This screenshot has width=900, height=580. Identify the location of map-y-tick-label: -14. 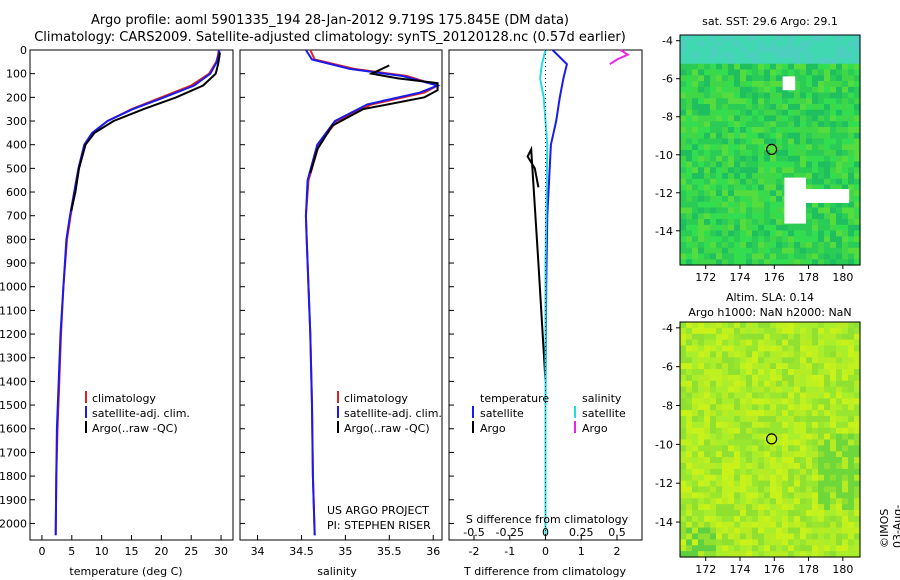
(664, 522).